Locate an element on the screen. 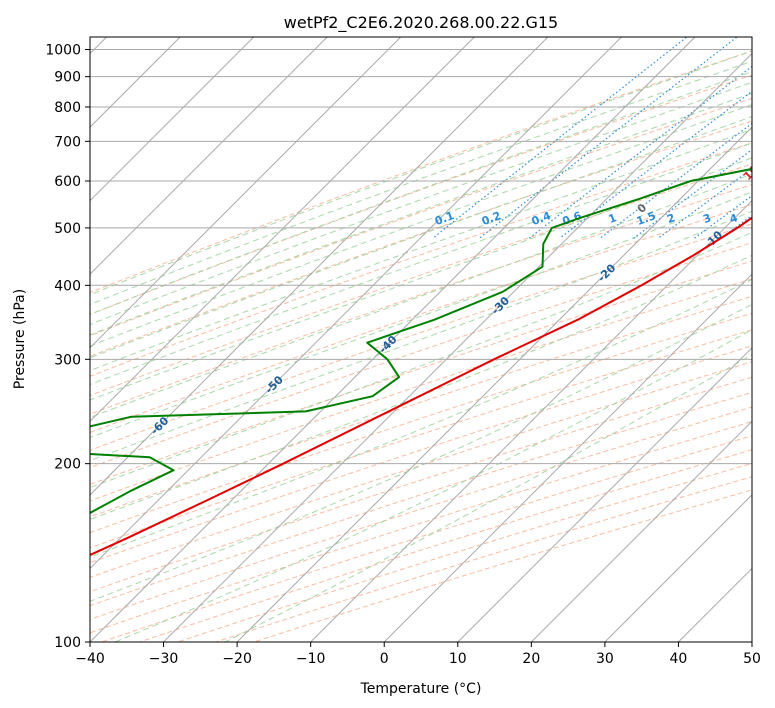 Image resolution: width=775 pixels, height=708 pixels. y-tick-label: 700 is located at coordinates (67, 142).